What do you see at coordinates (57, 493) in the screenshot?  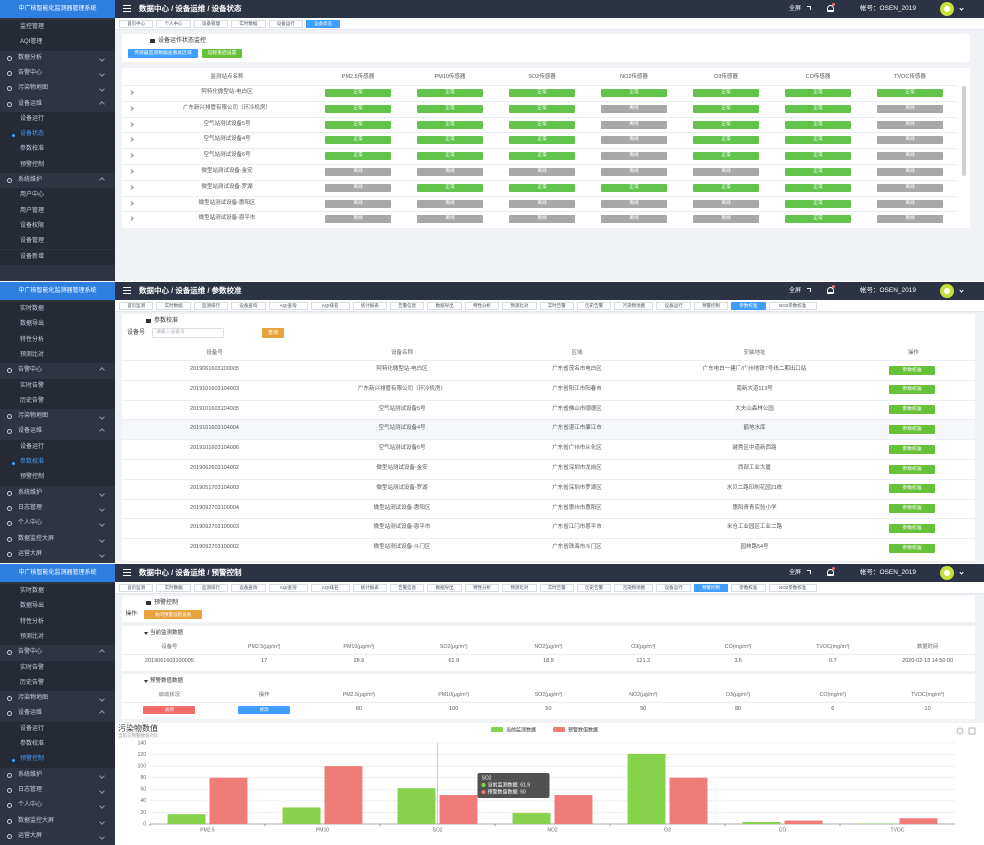 I see `menu-item: 系统维护` at bounding box center [57, 493].